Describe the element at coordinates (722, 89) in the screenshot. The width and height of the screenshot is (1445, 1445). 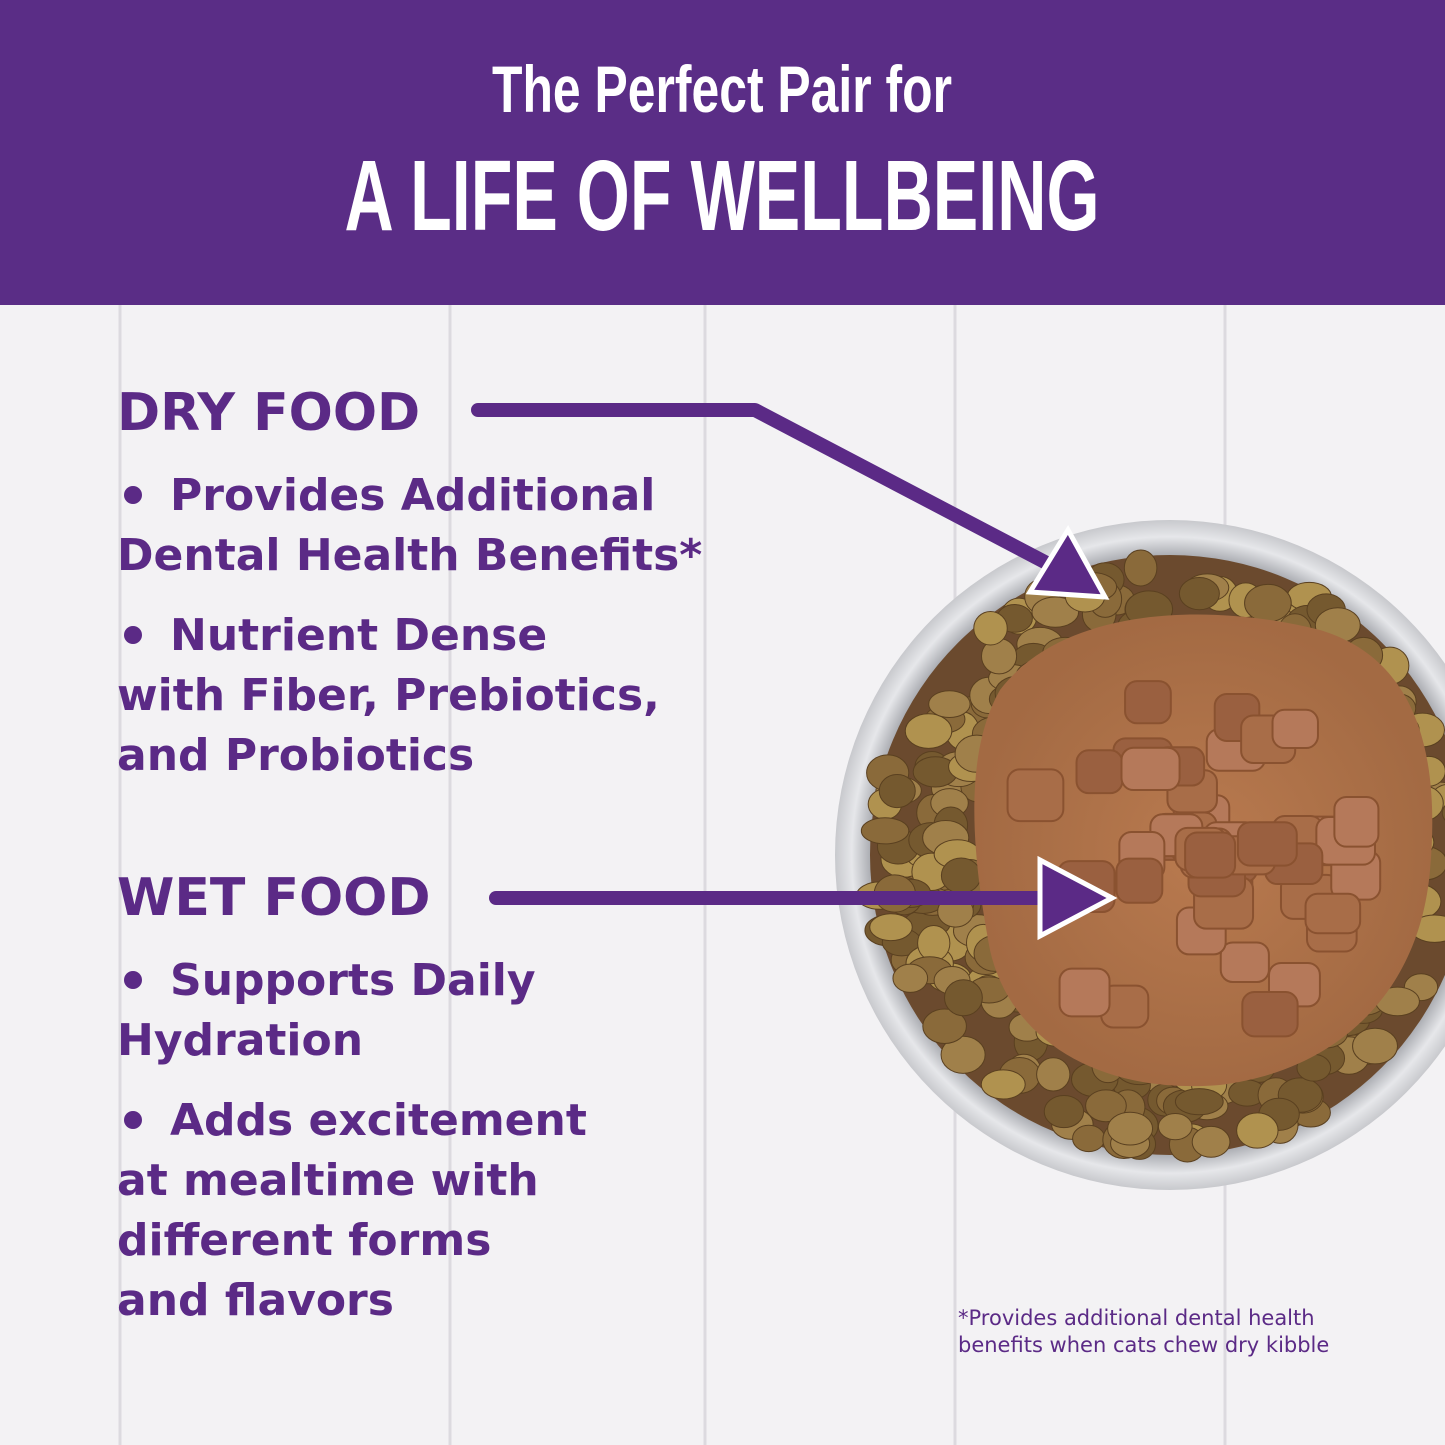
I see `header-line1: The Perfect Pair for` at that location.